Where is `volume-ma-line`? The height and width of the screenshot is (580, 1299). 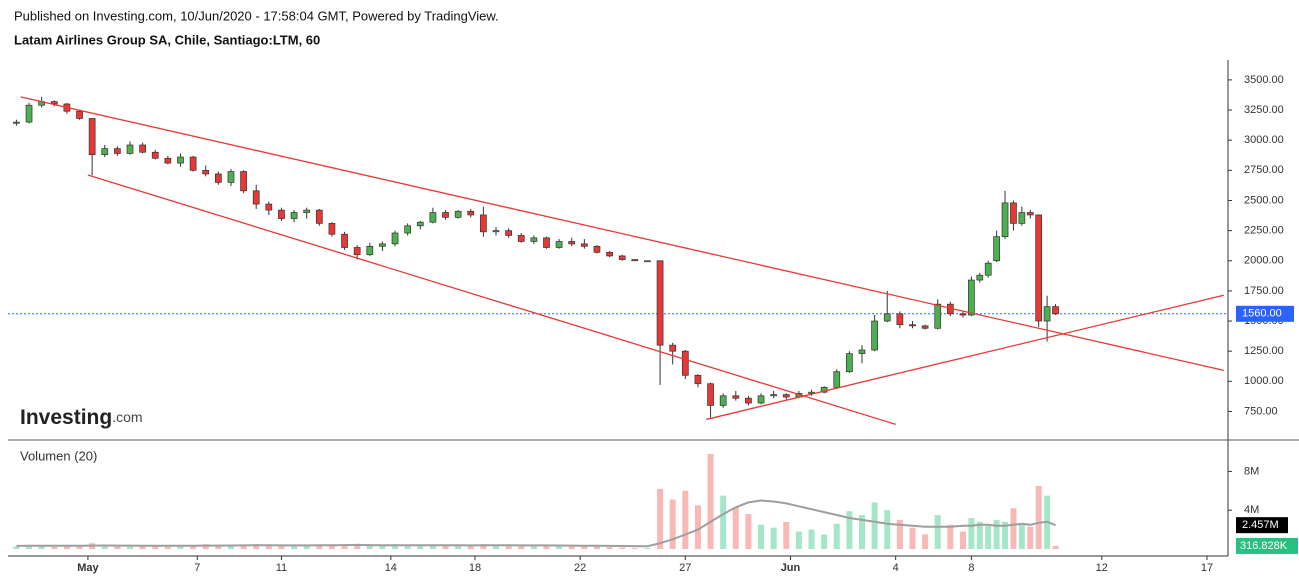
volume-ma-line is located at coordinates (536, 523).